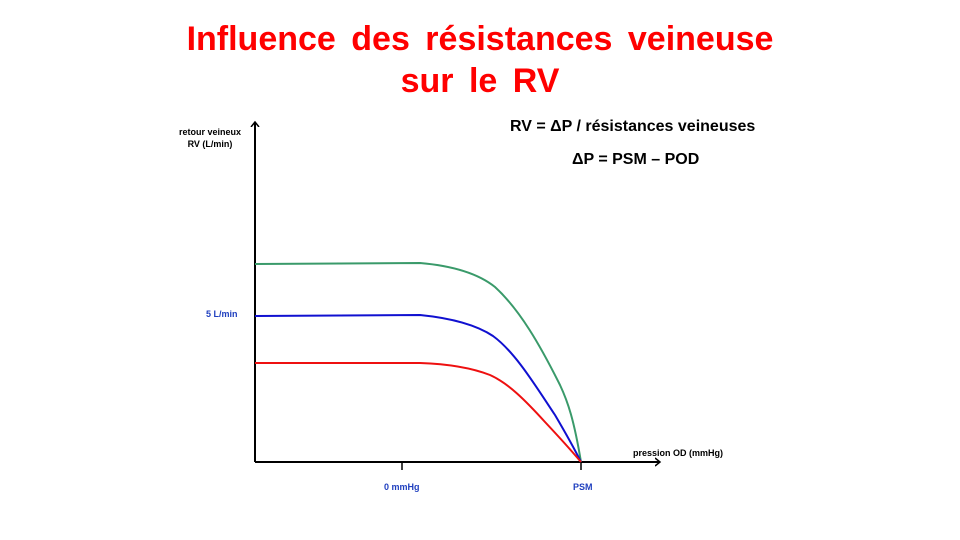 Image resolution: width=960 pixels, height=540 pixels. I want to click on x-tick-label-psm: PSM, so click(583, 487).